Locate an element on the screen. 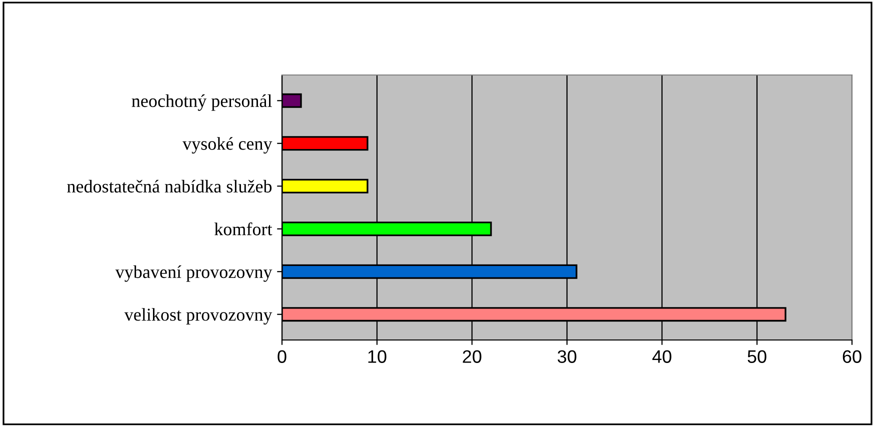 The height and width of the screenshot is (426, 875). x-tick-label: 50 is located at coordinates (757, 356).